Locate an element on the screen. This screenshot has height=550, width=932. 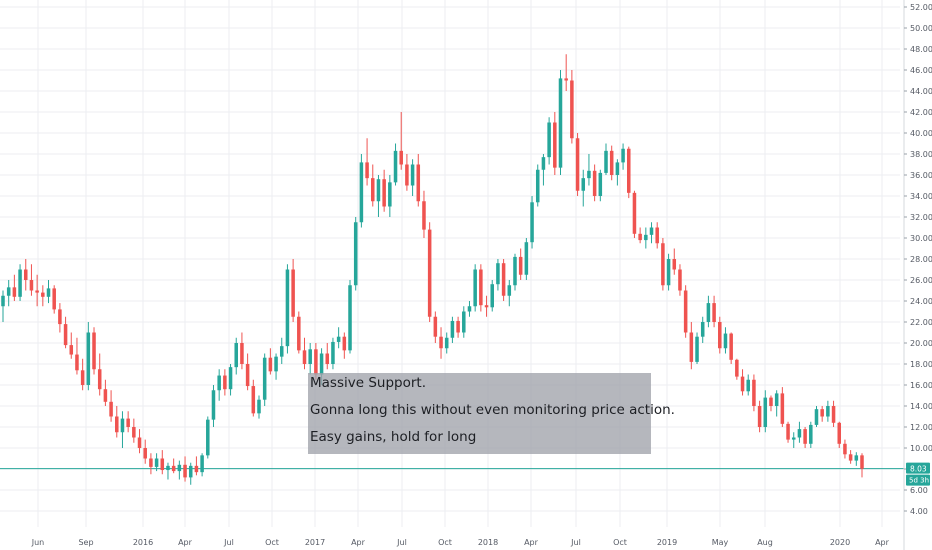
y-tick-label: 4.00 is located at coordinates (919, 511).